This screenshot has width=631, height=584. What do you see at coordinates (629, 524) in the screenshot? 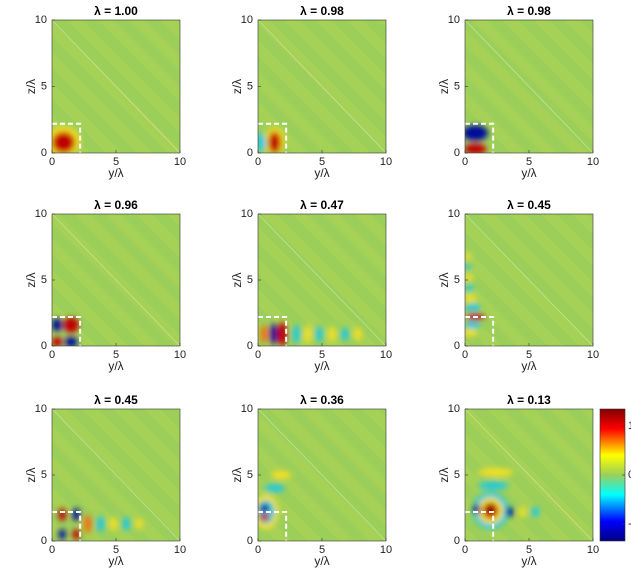
I see `colorbar-tick-label: -1` at bounding box center [629, 524].